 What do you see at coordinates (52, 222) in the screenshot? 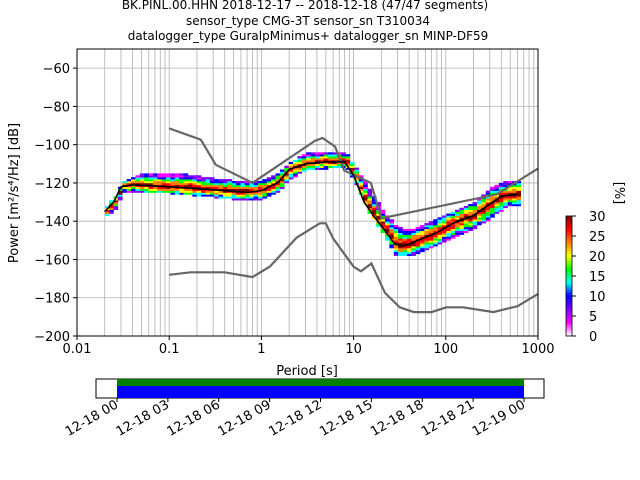
I see `y-tick-label: −140` at bounding box center [52, 222].